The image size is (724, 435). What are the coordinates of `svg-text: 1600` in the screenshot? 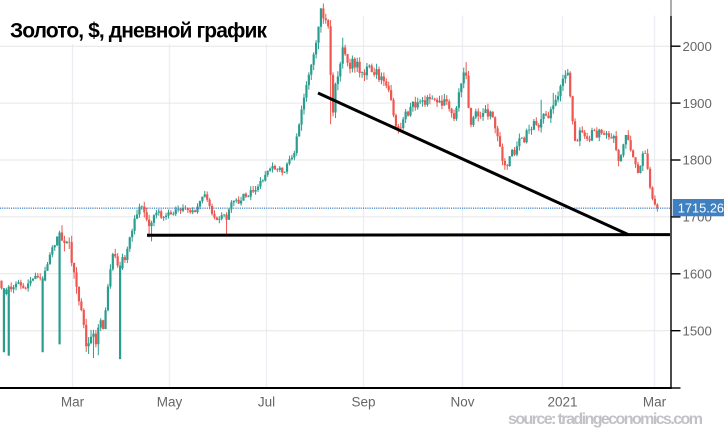 It's located at (697, 274).